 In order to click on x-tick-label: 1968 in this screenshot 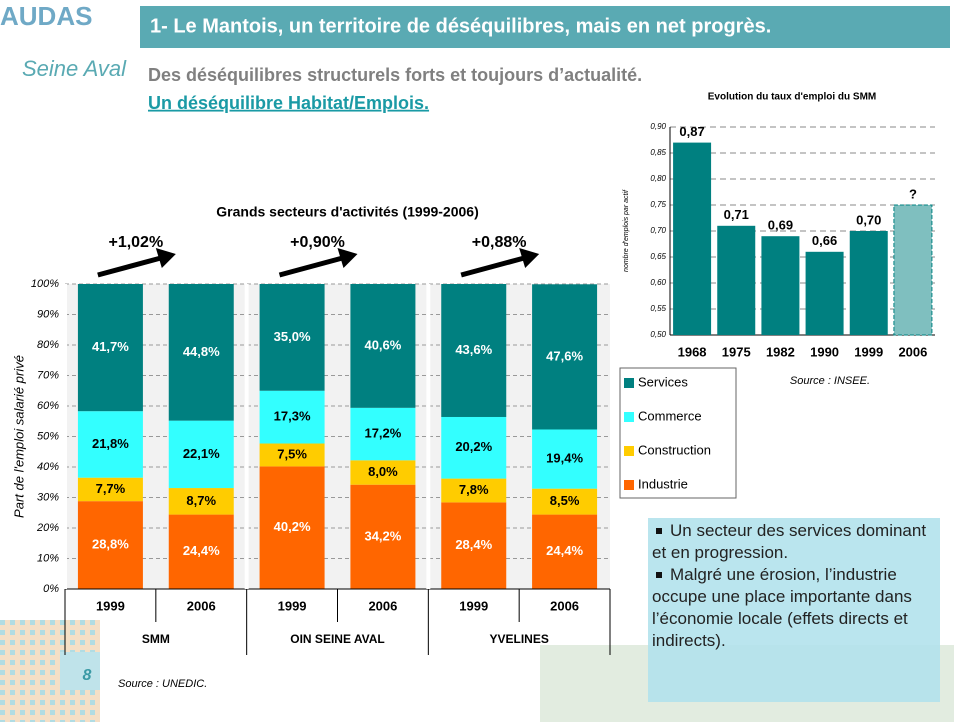, I will do `click(692, 351)`.